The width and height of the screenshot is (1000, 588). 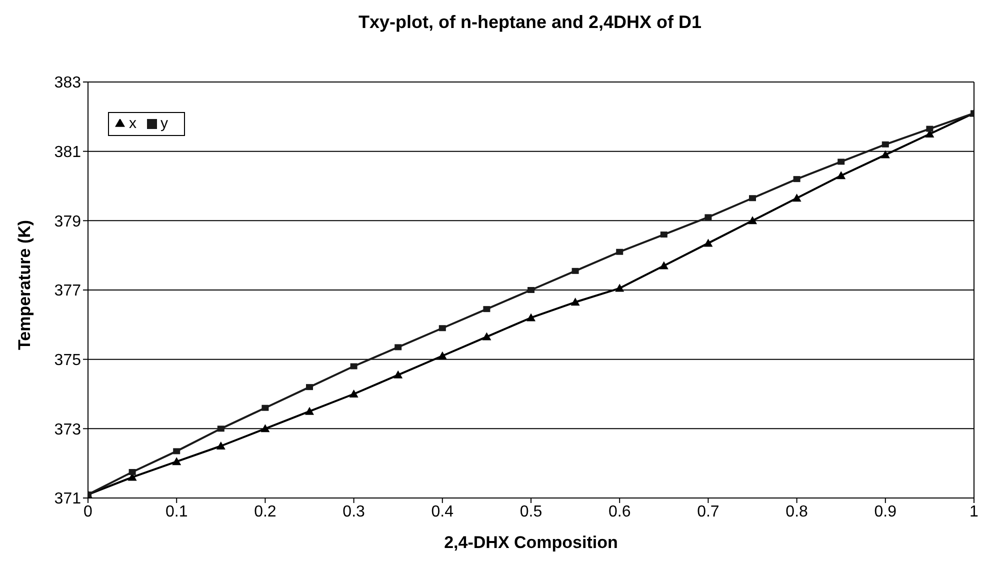 What do you see at coordinates (708, 511) in the screenshot?
I see `x-tick-label: 0.7` at bounding box center [708, 511].